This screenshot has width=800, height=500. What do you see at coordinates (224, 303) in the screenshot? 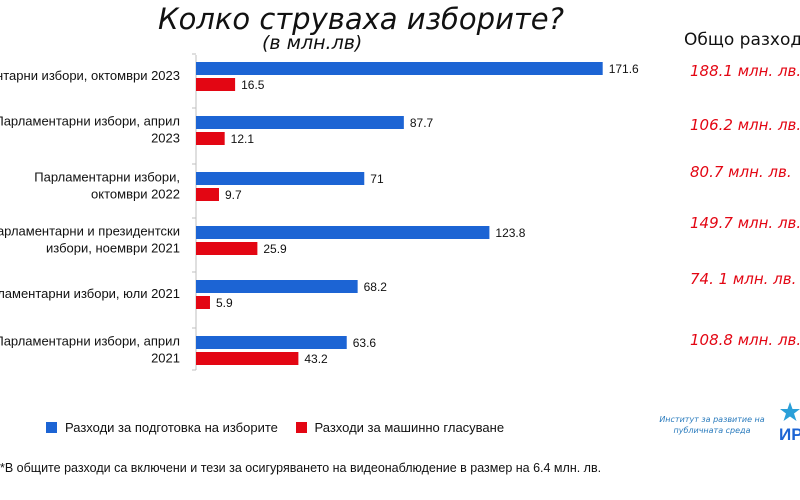
I see `data-label: 5.9` at bounding box center [224, 303].